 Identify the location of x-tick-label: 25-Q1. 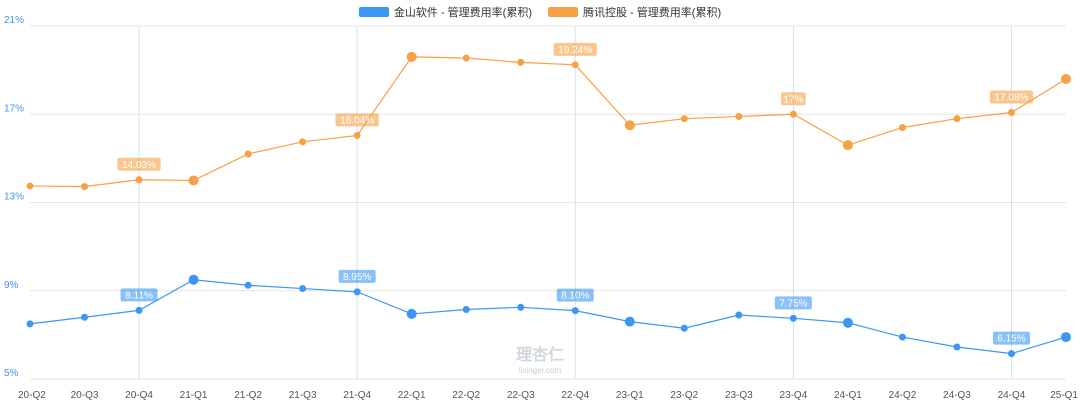
(1064, 395).